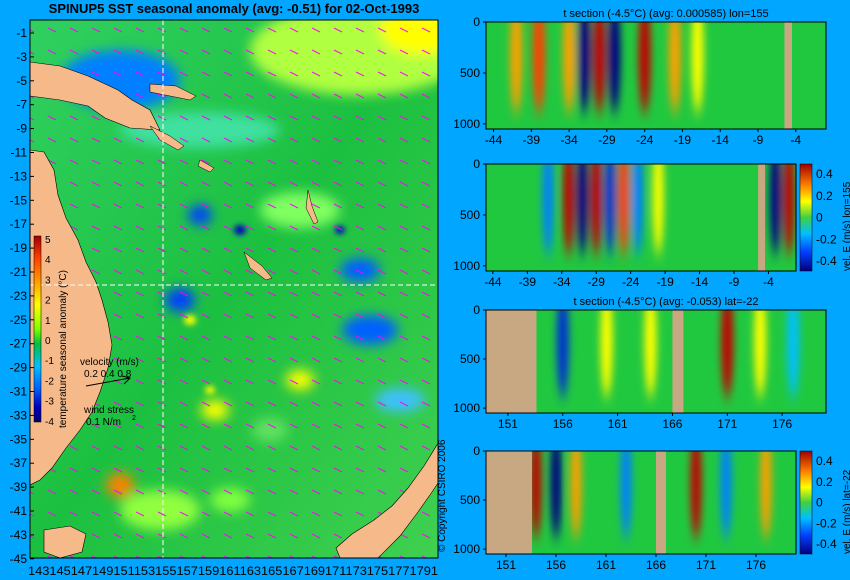  I want to click on wind-scale: 0.1 N/m, so click(103, 422).